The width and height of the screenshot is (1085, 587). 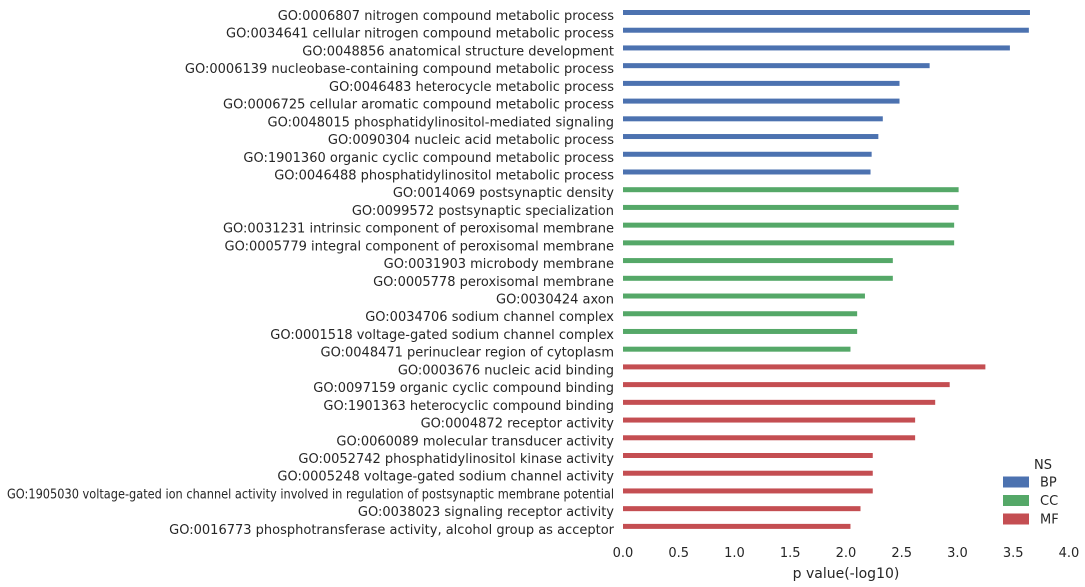 I want to click on category-label: GO:0005778 peroxisomal membrane, so click(x=493, y=282).